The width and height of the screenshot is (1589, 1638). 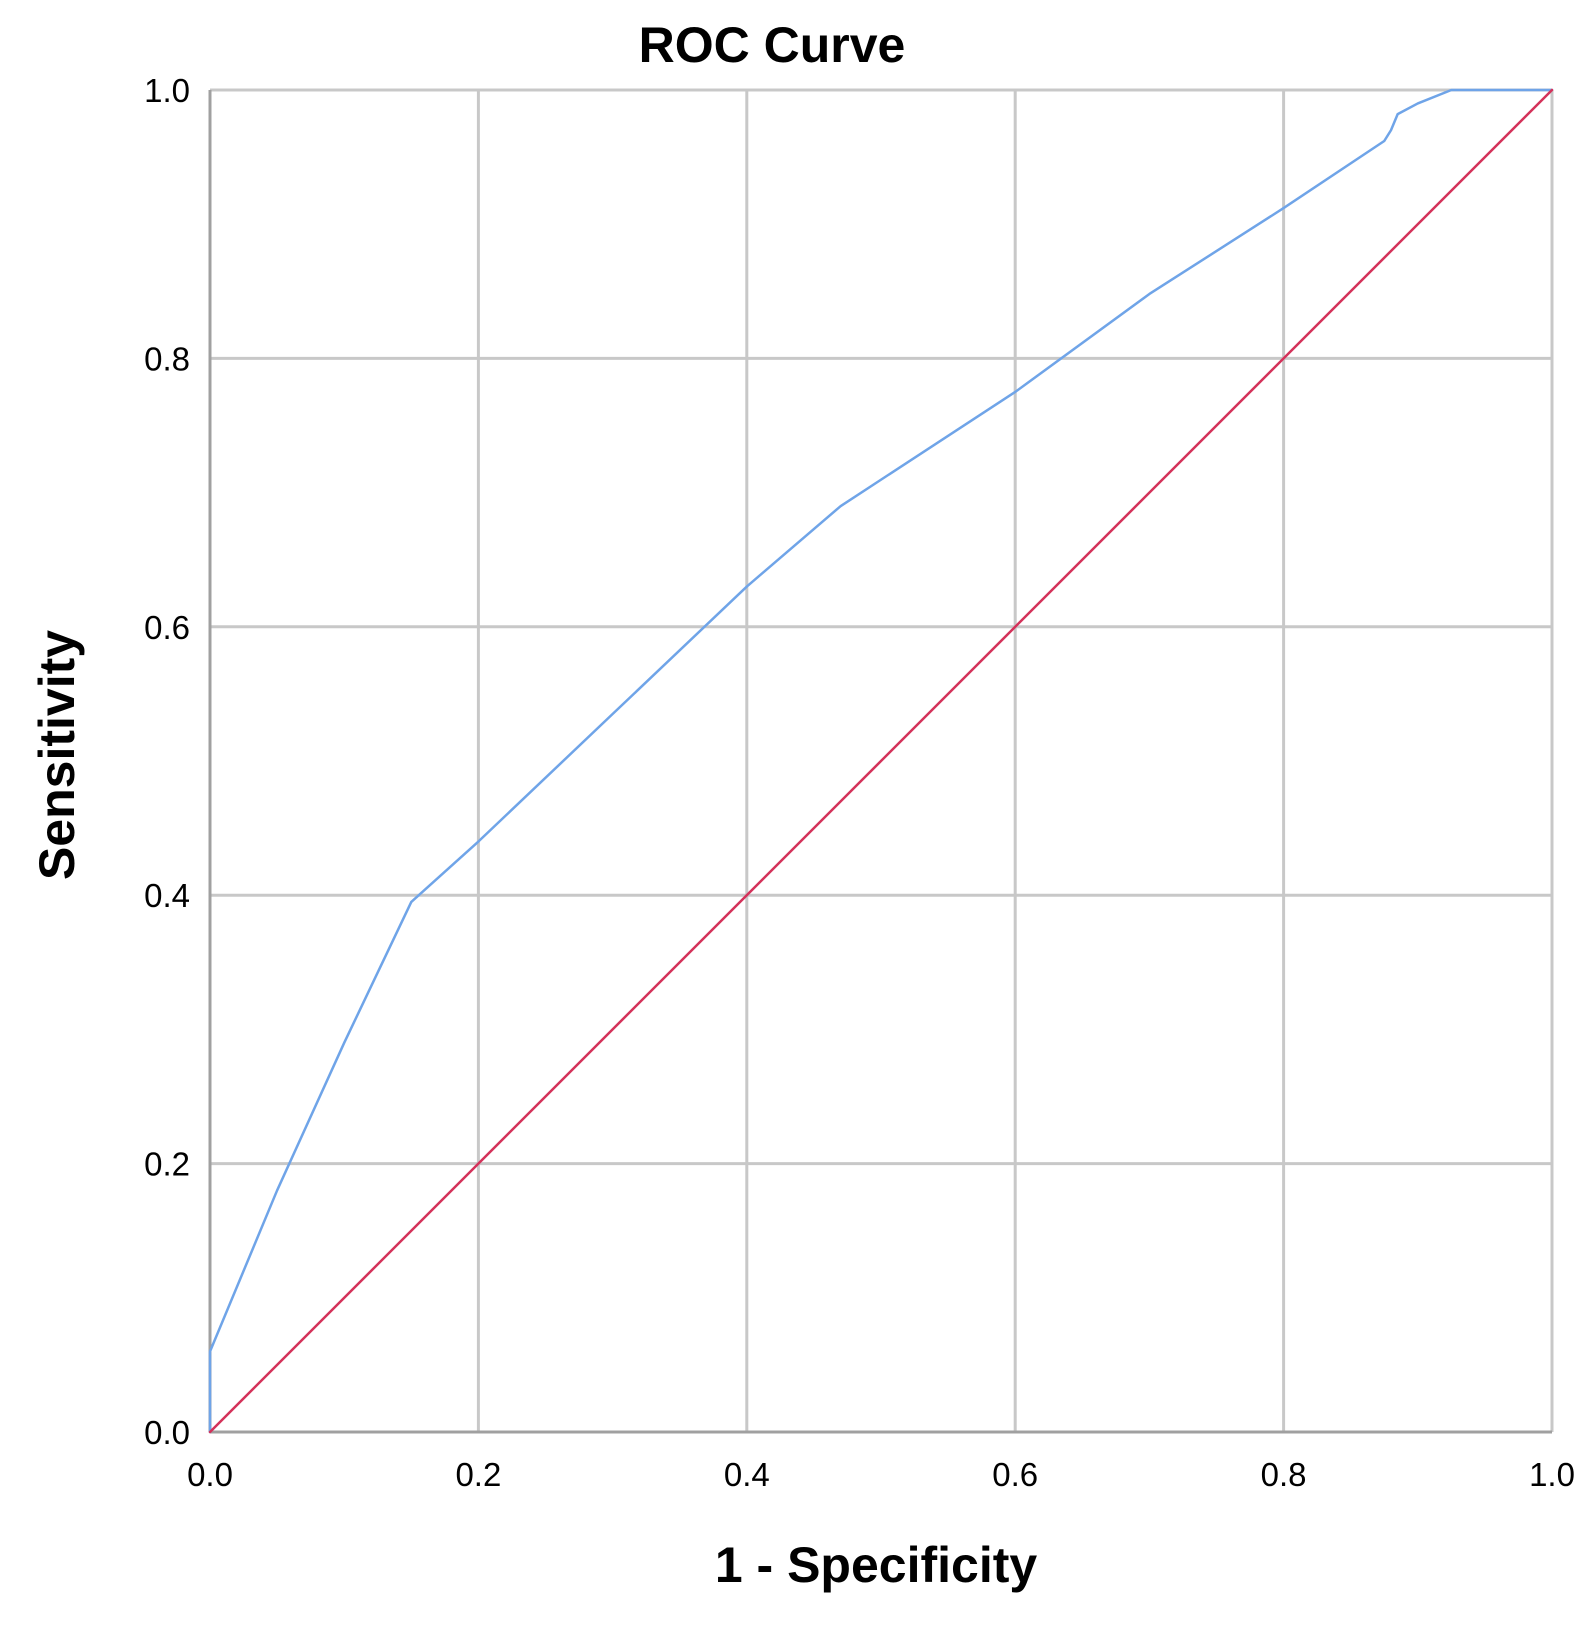 I want to click on y-tick-label: 0.0, so click(x=167, y=1432).